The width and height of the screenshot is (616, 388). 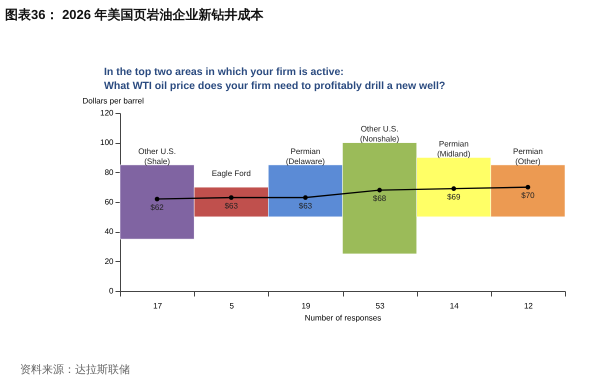 What do you see at coordinates (109, 172) in the screenshot?
I see `y-tick-label: 80` at bounding box center [109, 172].